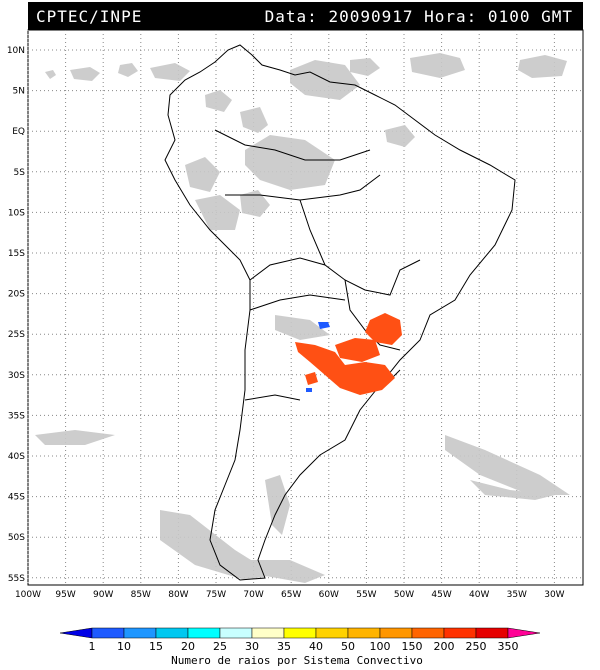  I want to click on lon-label: 80W, so click(178, 595).